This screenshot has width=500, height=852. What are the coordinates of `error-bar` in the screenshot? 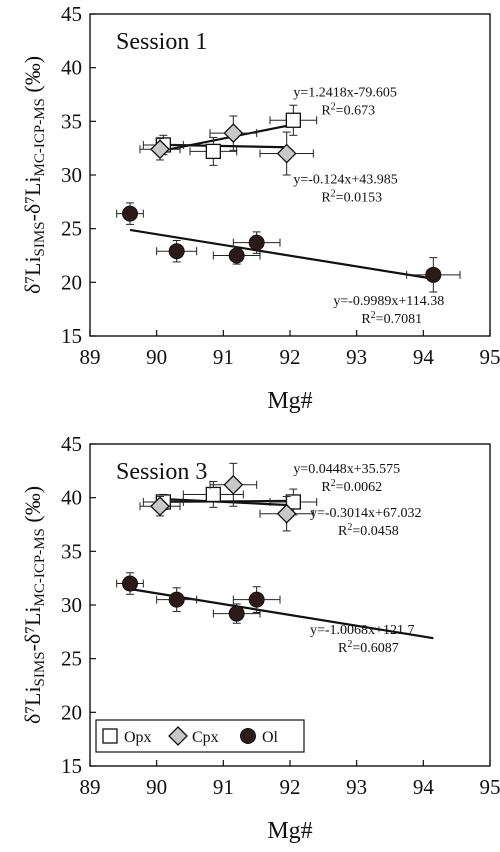 It's located at (236, 613).